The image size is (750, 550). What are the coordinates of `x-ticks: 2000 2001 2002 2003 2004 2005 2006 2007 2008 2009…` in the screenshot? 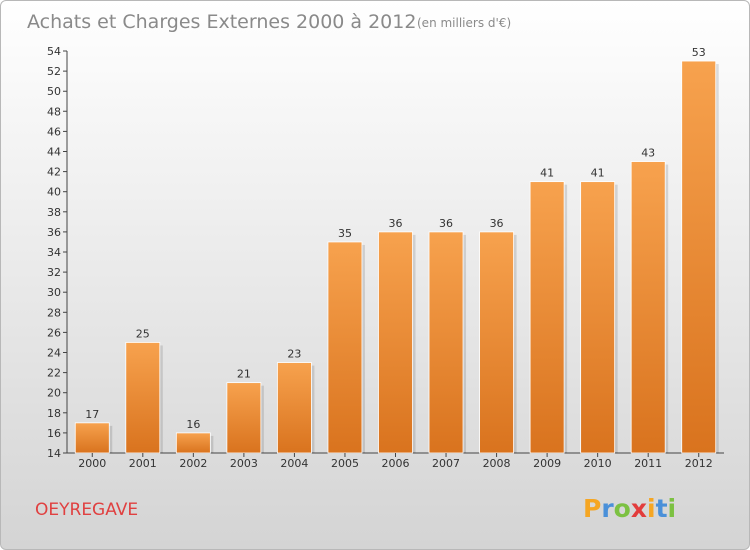 It's located at (395, 461).